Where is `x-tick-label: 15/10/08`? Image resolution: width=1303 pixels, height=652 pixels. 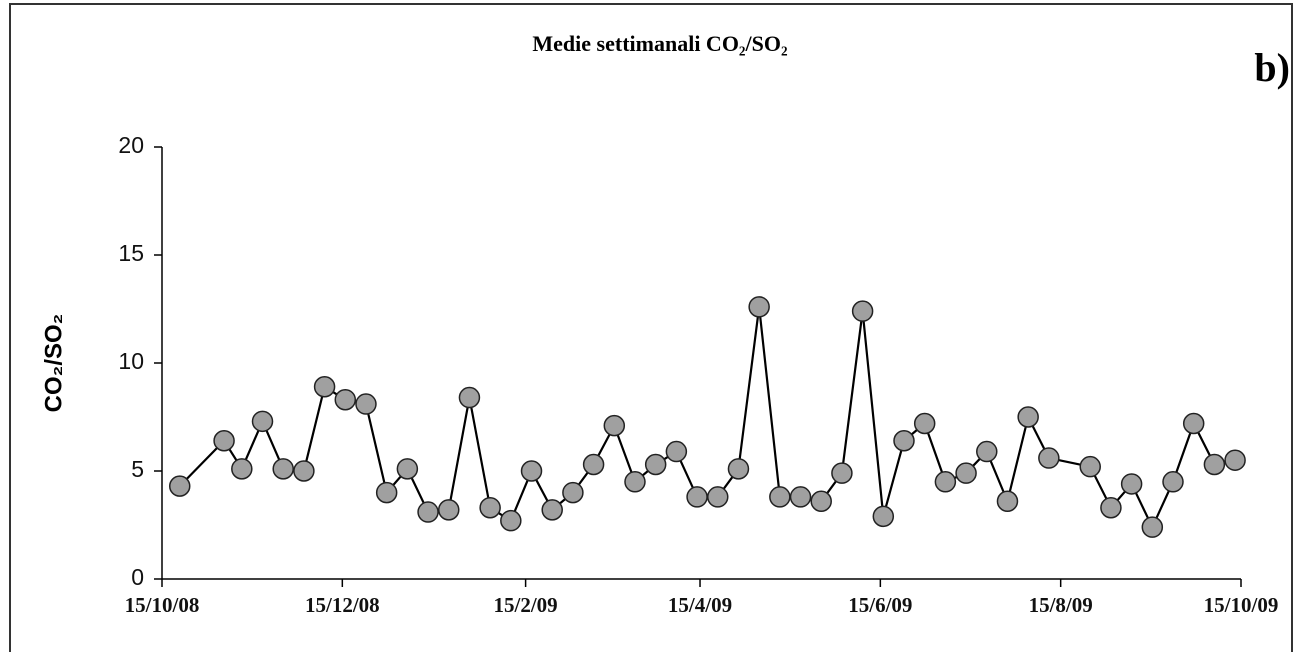 x-tick-label: 15/10/08 is located at coordinates (162, 605).